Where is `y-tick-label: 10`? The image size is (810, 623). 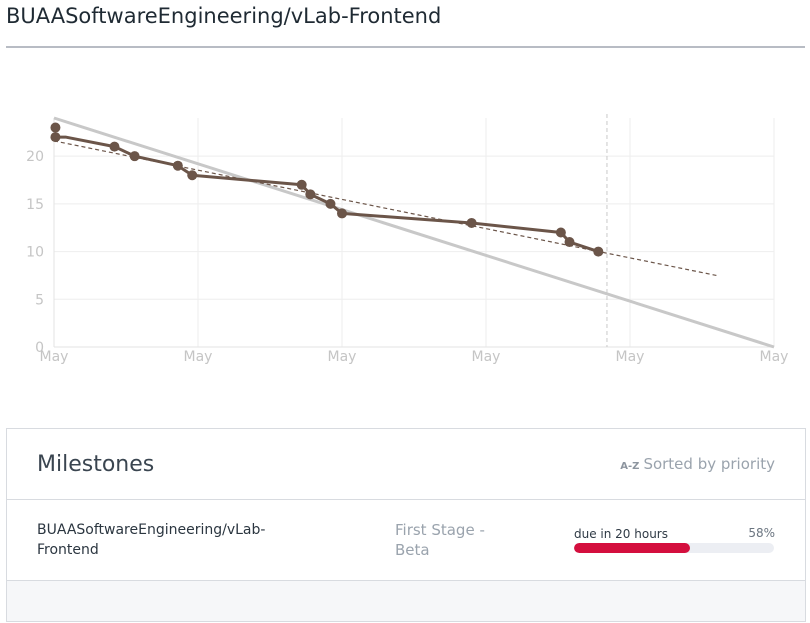 y-tick-label: 10 is located at coordinates (35, 253).